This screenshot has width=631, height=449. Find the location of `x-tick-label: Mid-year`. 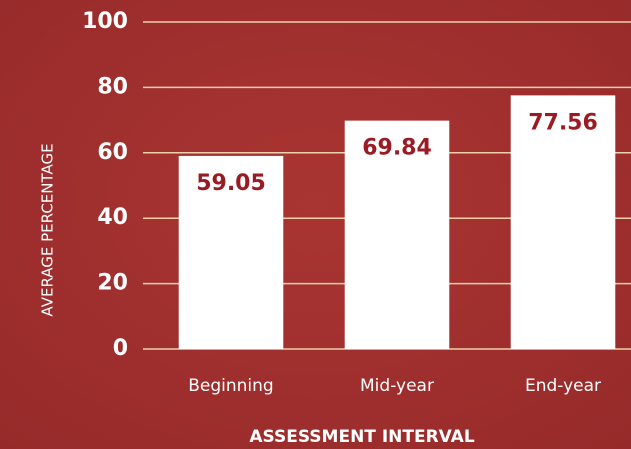

x-tick-label: Mid-year is located at coordinates (397, 386).